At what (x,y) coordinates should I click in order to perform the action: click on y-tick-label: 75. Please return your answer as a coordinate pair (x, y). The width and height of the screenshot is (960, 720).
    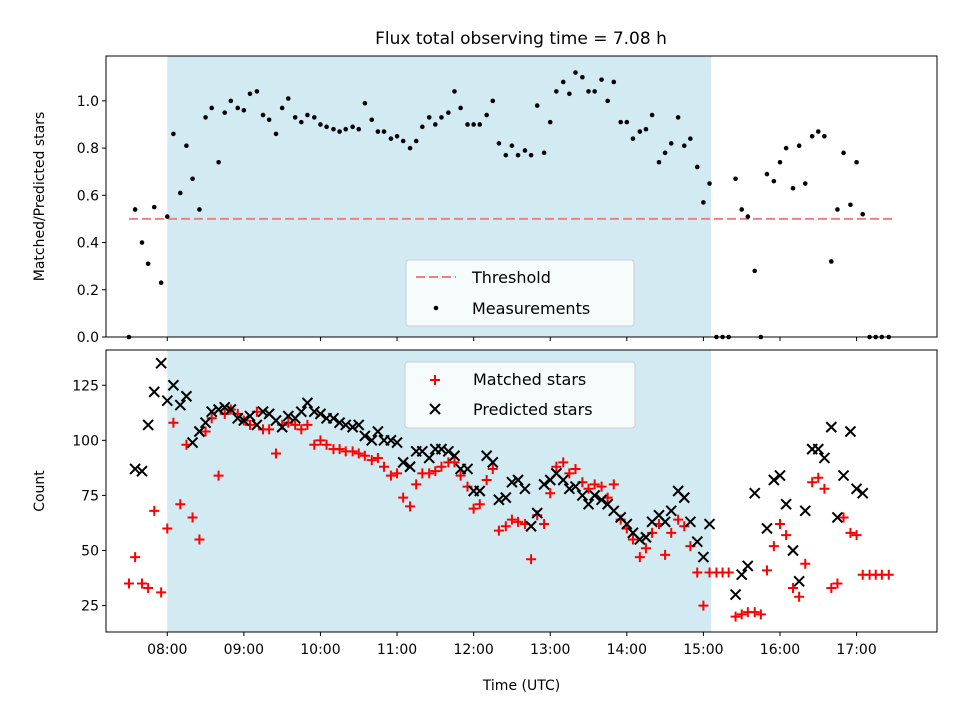
    Looking at the image, I should click on (90, 496).